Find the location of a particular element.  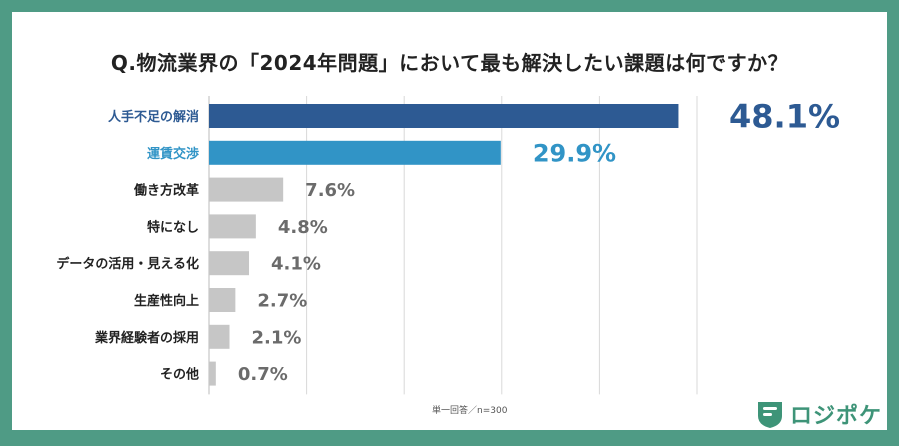

brand-logo: ロジポケ is located at coordinates (819, 414).